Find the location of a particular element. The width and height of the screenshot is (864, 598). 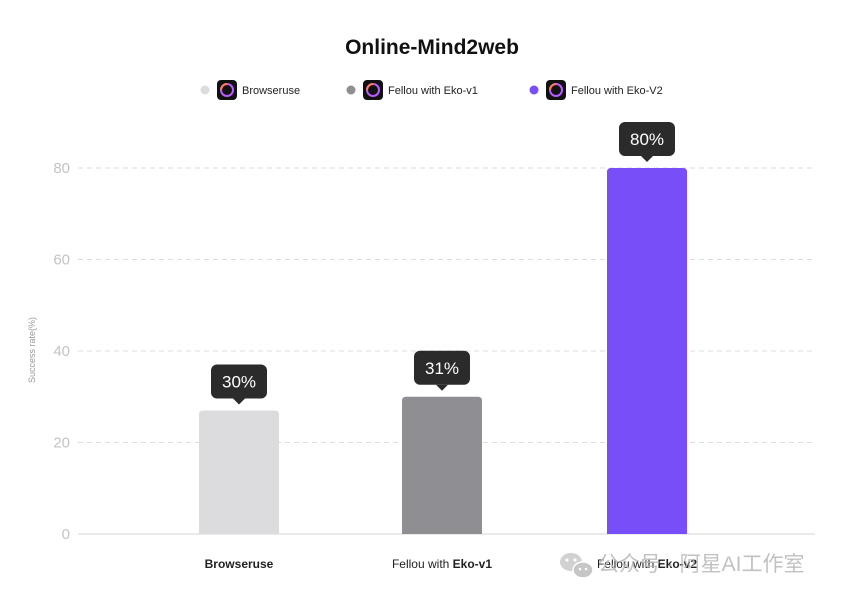

legend-label: Fellou with Eko-v1 is located at coordinates (433, 91).